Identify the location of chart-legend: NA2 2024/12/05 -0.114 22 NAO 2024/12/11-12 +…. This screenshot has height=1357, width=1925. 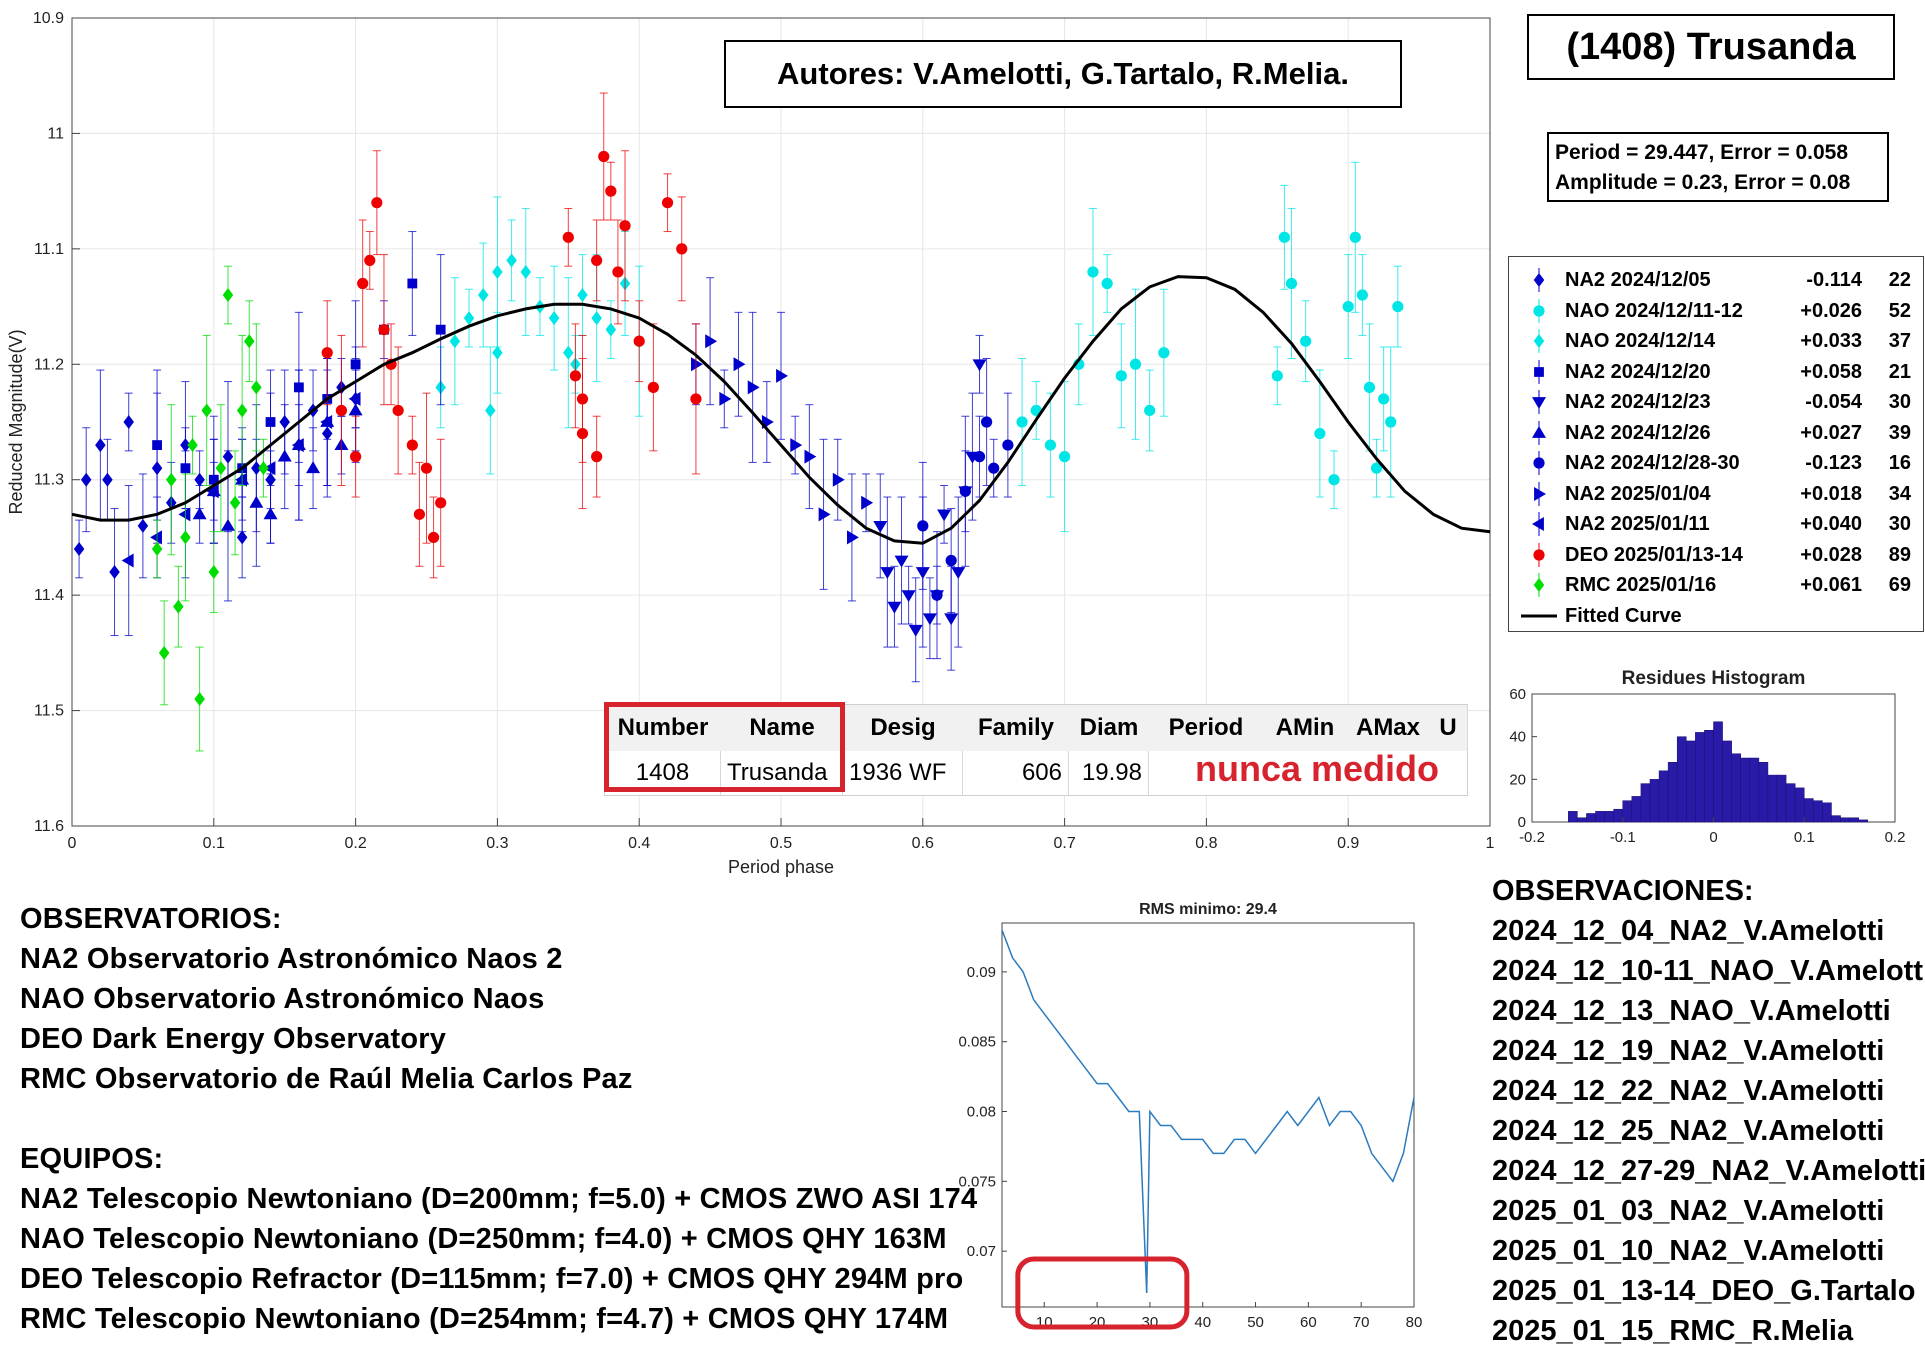
(1716, 444).